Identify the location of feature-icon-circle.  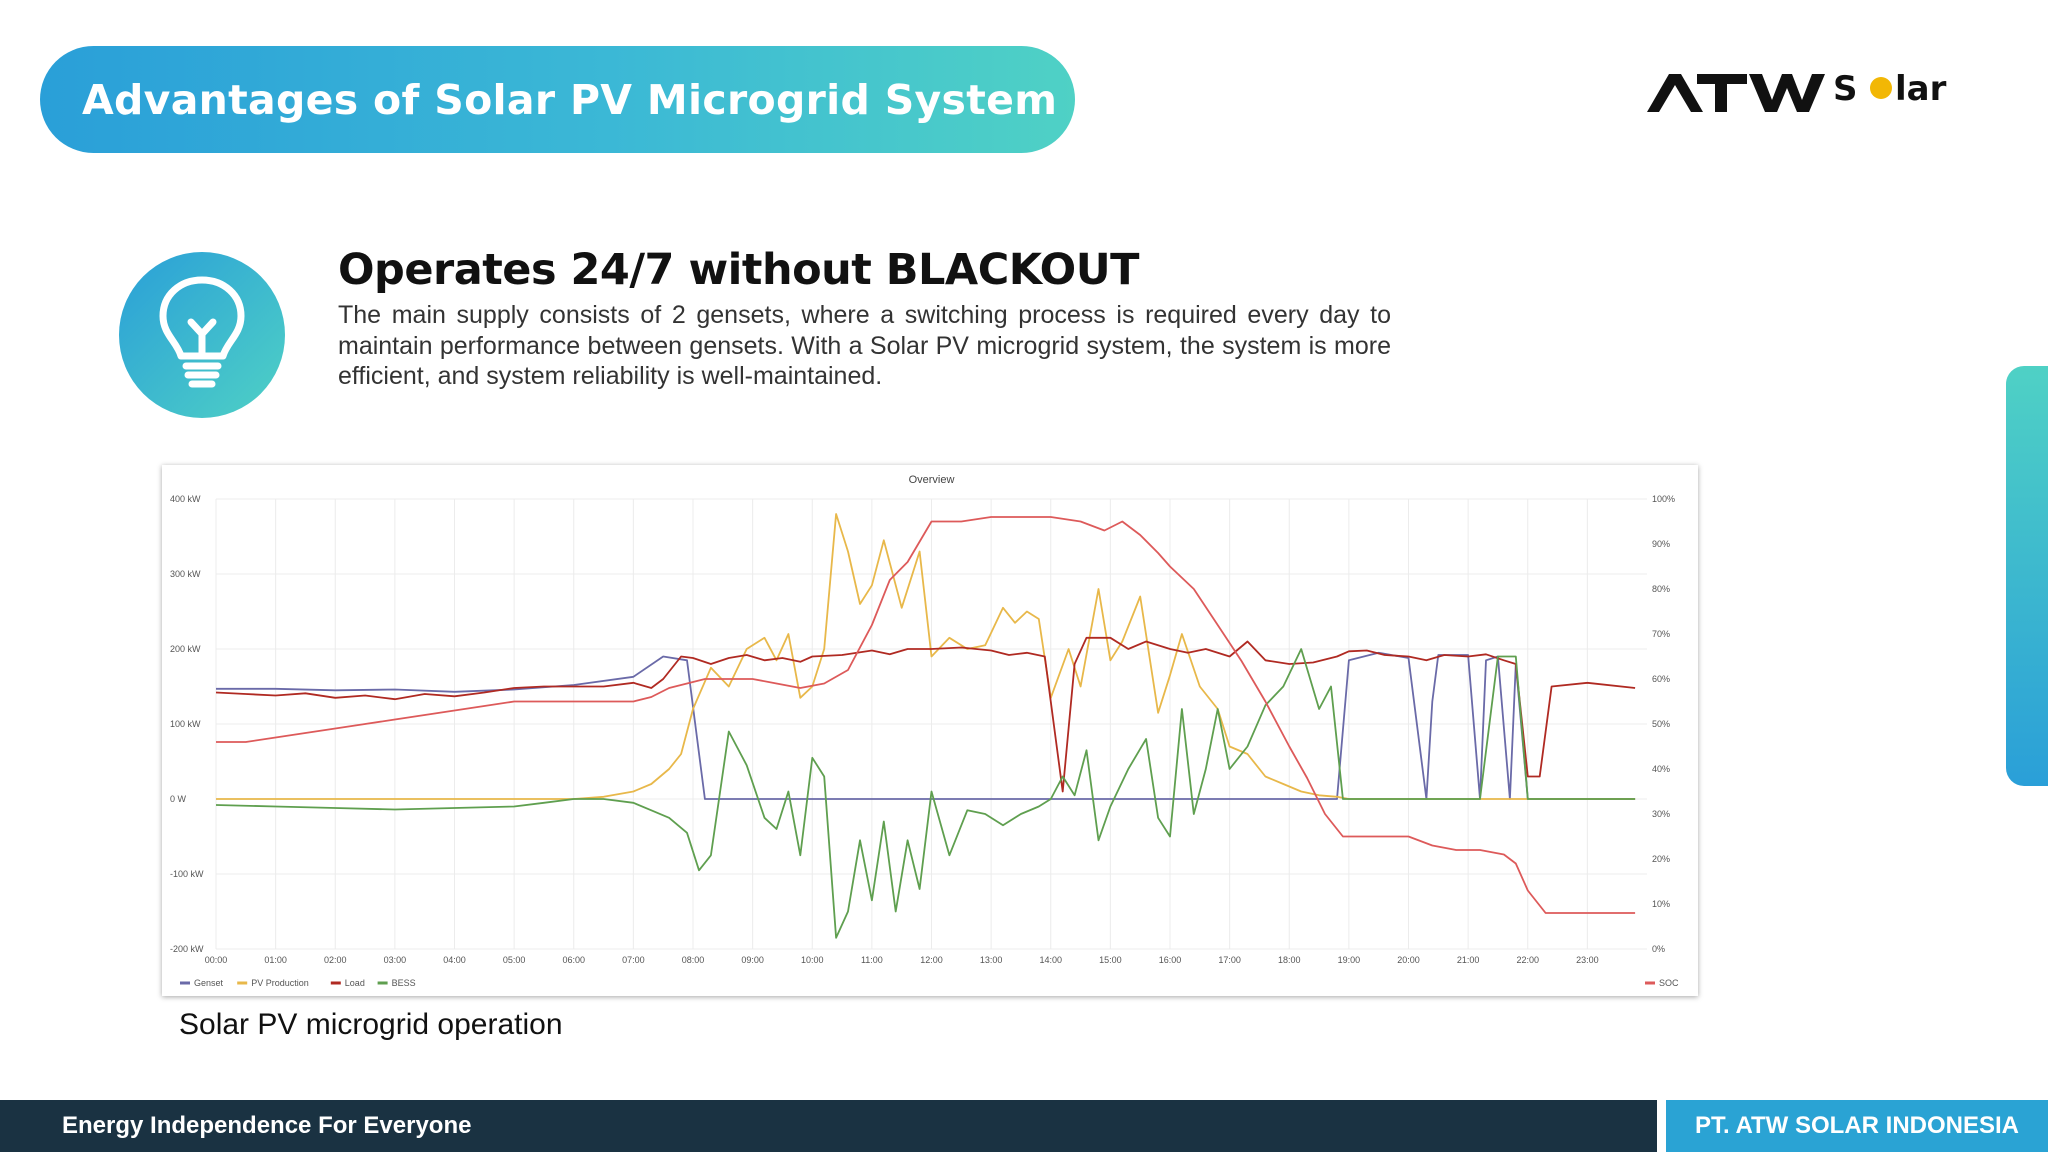
(202, 335).